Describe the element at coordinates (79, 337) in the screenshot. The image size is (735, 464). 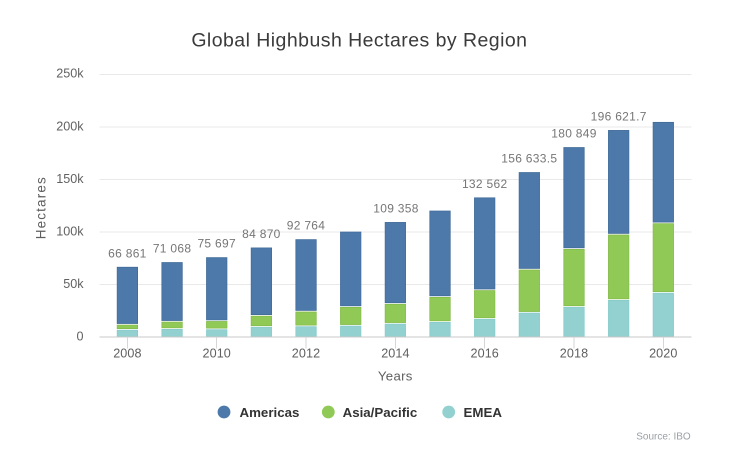
I see `svg-text: 0` at that location.